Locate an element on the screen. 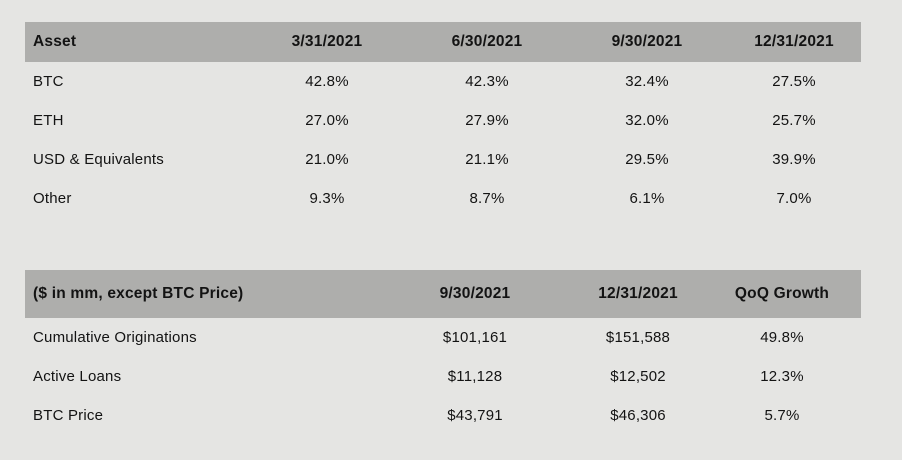 The height and width of the screenshot is (460, 902). table-cell: 9.3% is located at coordinates (327, 198).